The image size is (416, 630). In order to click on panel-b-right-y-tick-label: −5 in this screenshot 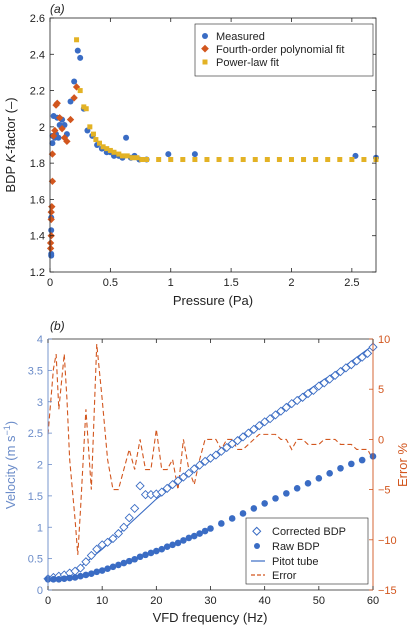, I will do `click(384, 491)`.